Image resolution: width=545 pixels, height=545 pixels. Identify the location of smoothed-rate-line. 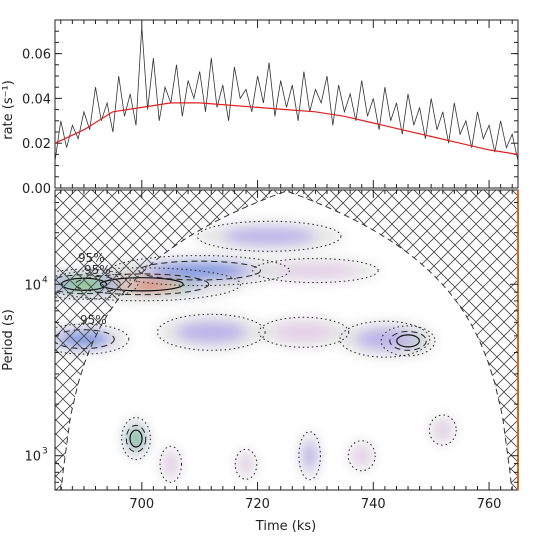
(286, 128).